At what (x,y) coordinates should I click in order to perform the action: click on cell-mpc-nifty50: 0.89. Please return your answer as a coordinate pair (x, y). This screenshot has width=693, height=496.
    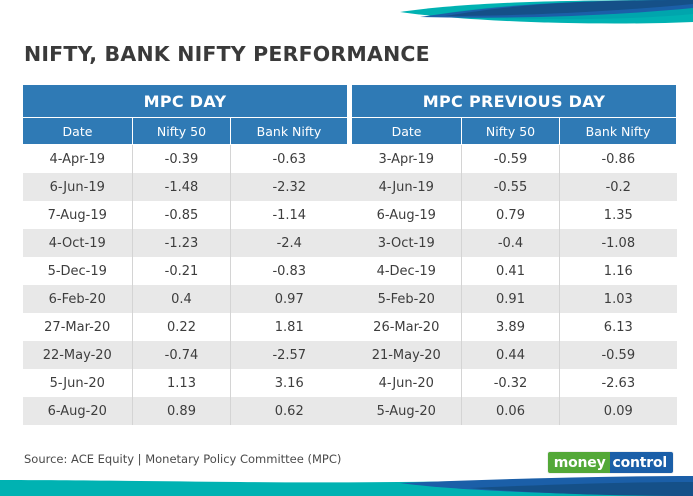
    Looking at the image, I should click on (181, 411).